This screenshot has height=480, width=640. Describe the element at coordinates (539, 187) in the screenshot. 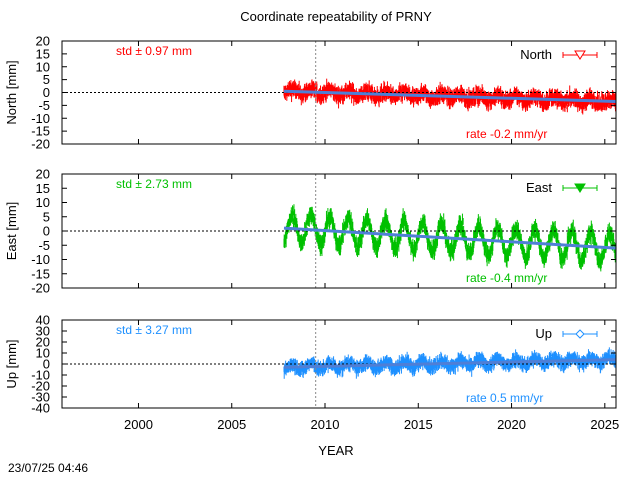

I see `east-legend-label: East` at that location.